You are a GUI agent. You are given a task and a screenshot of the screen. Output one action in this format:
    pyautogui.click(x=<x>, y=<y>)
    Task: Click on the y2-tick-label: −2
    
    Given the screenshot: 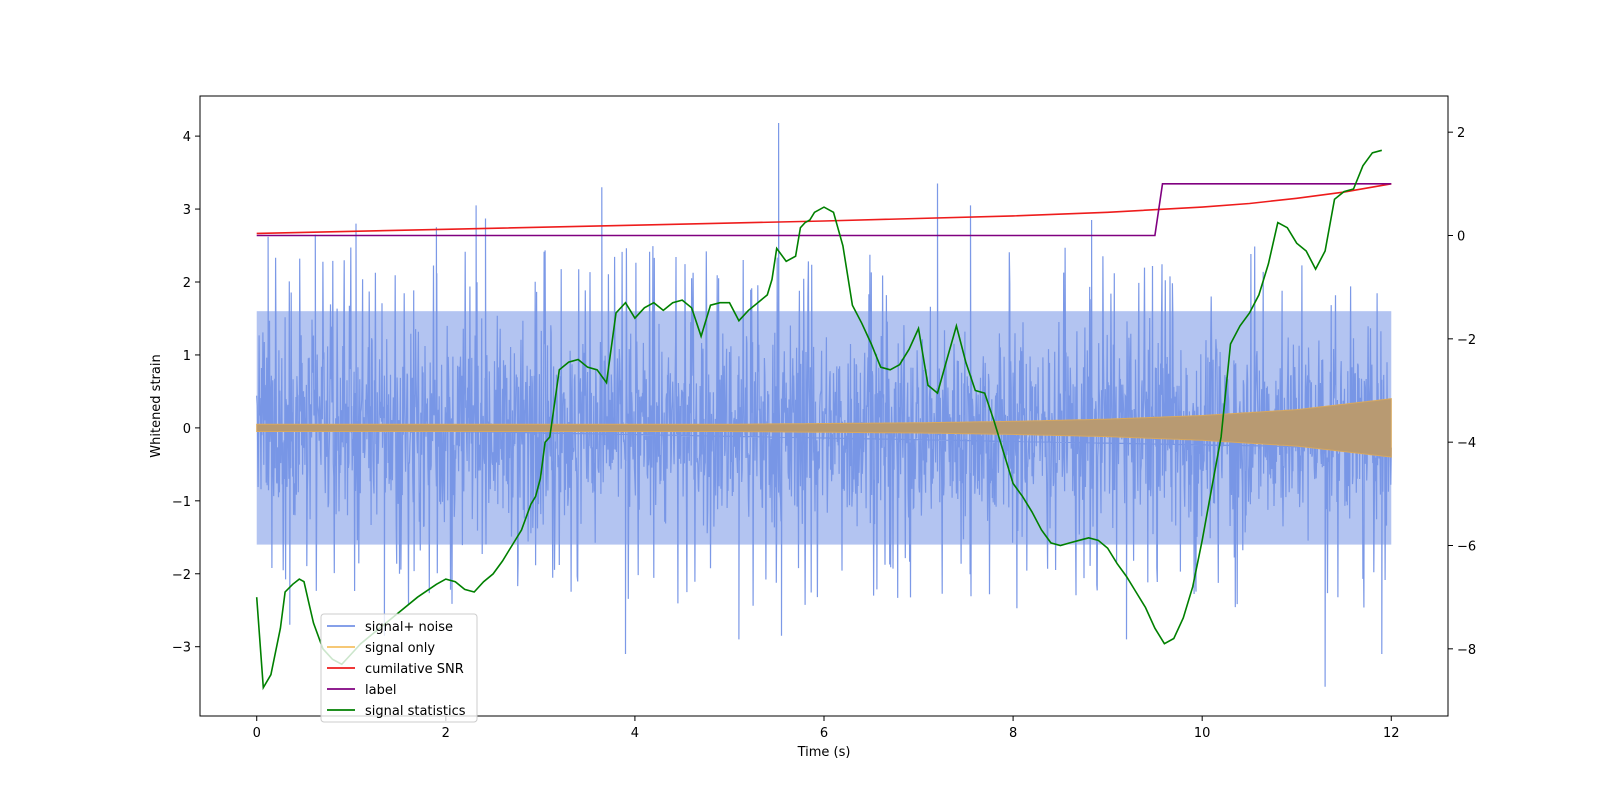 What is the action you would take?
    pyautogui.click(x=1466, y=340)
    